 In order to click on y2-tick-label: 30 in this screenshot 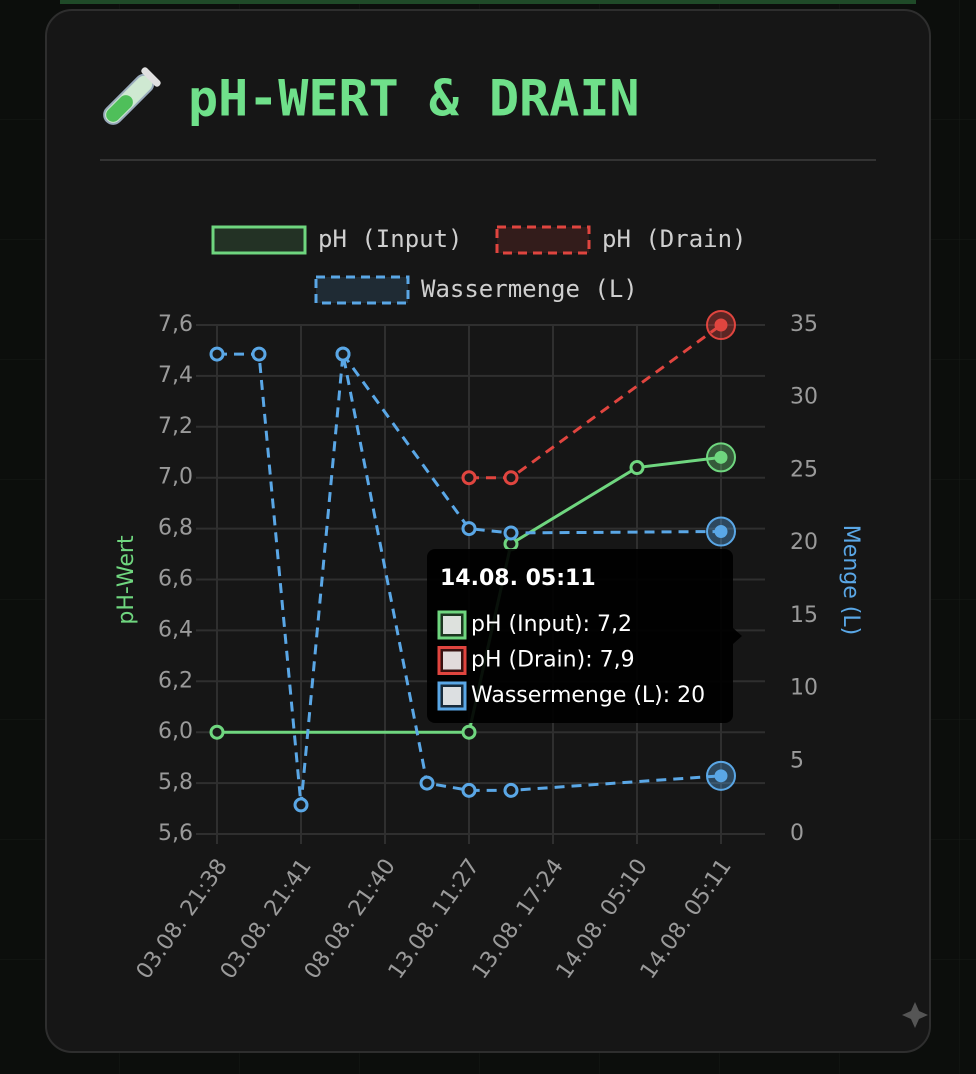, I will do `click(804, 397)`.